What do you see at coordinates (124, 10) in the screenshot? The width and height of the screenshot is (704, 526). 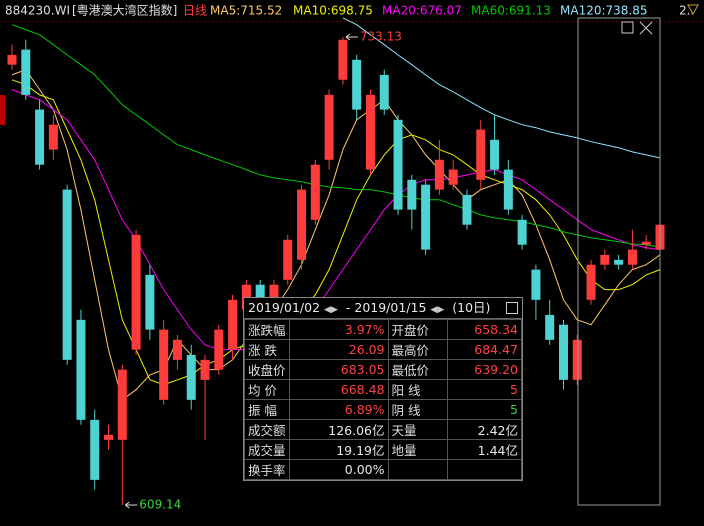 I see `security-name: [粤港澳大湾区指数]` at bounding box center [124, 10].